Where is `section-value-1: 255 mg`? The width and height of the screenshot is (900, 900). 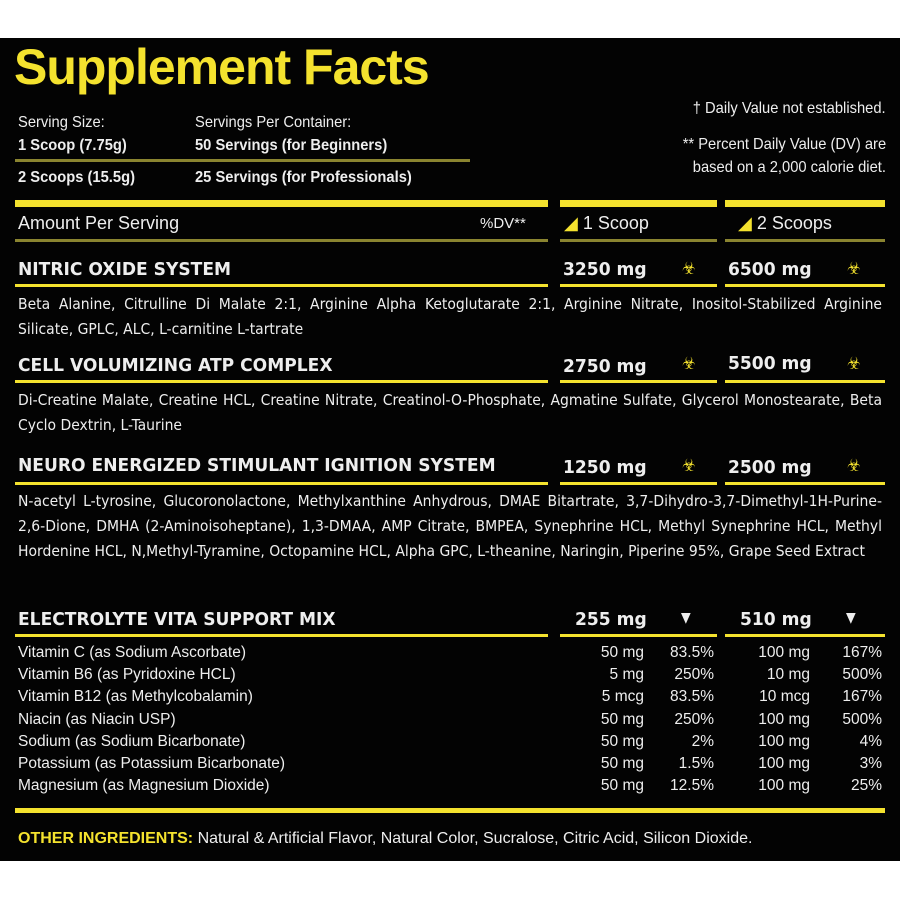 section-value-1: 255 mg is located at coordinates (611, 619).